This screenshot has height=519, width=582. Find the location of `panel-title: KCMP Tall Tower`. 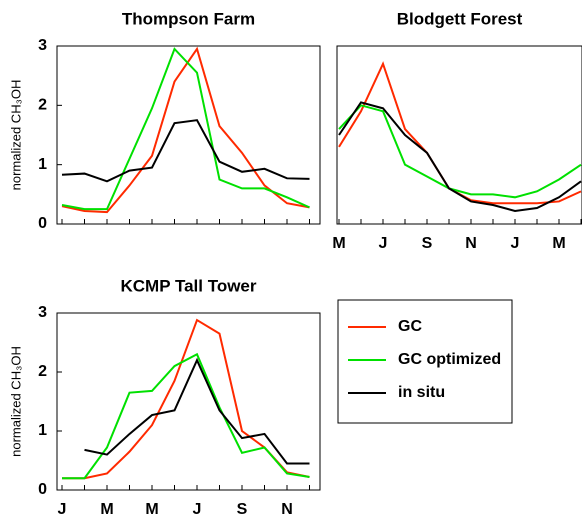

panel-title: KCMP Tall Tower is located at coordinates (188, 285).